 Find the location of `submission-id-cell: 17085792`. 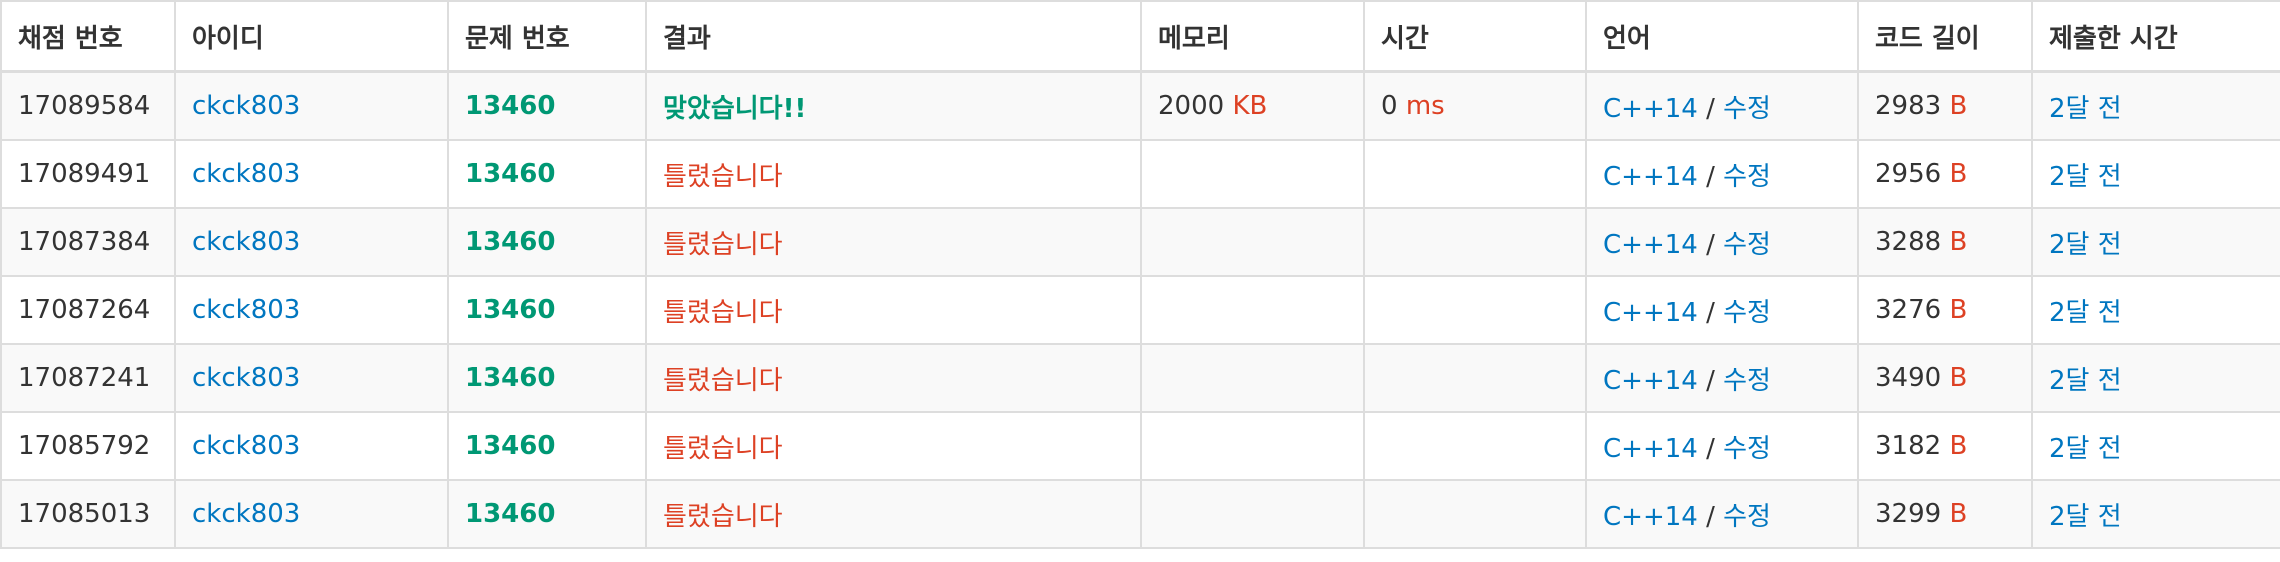

submission-id-cell: 17085792 is located at coordinates (88, 446).